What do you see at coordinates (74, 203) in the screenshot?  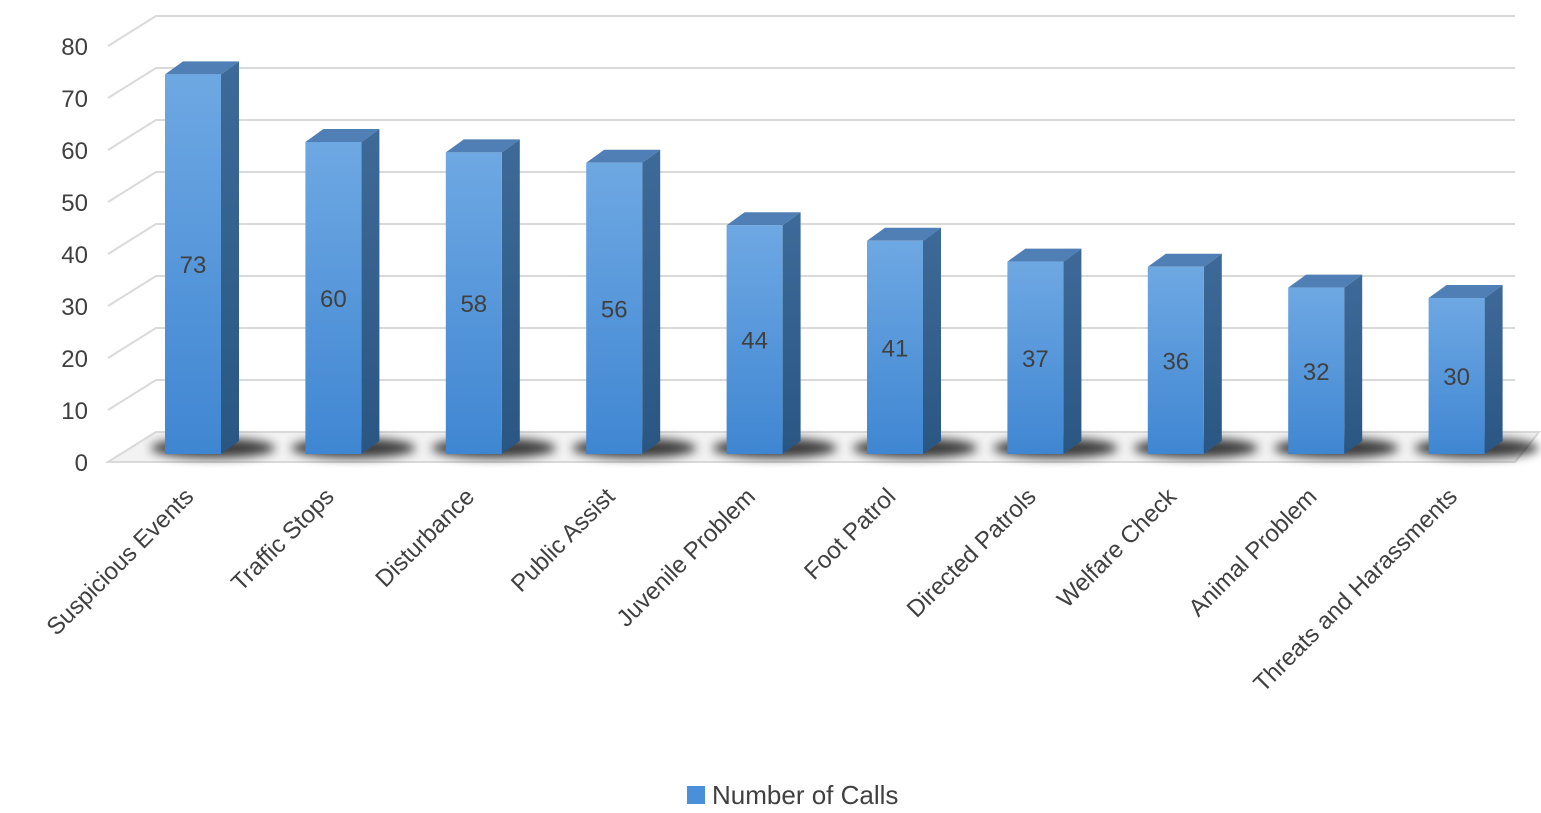 I see `y-tick-label: 50` at bounding box center [74, 203].